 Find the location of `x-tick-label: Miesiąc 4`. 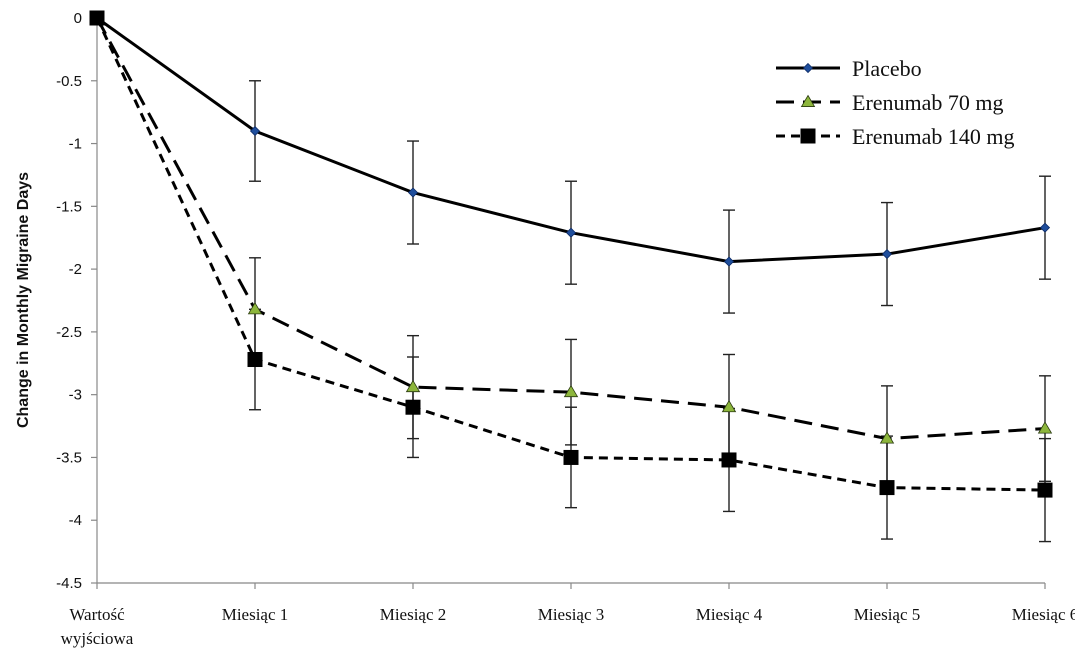

x-tick-label: Miesiąc 4 is located at coordinates (729, 614).